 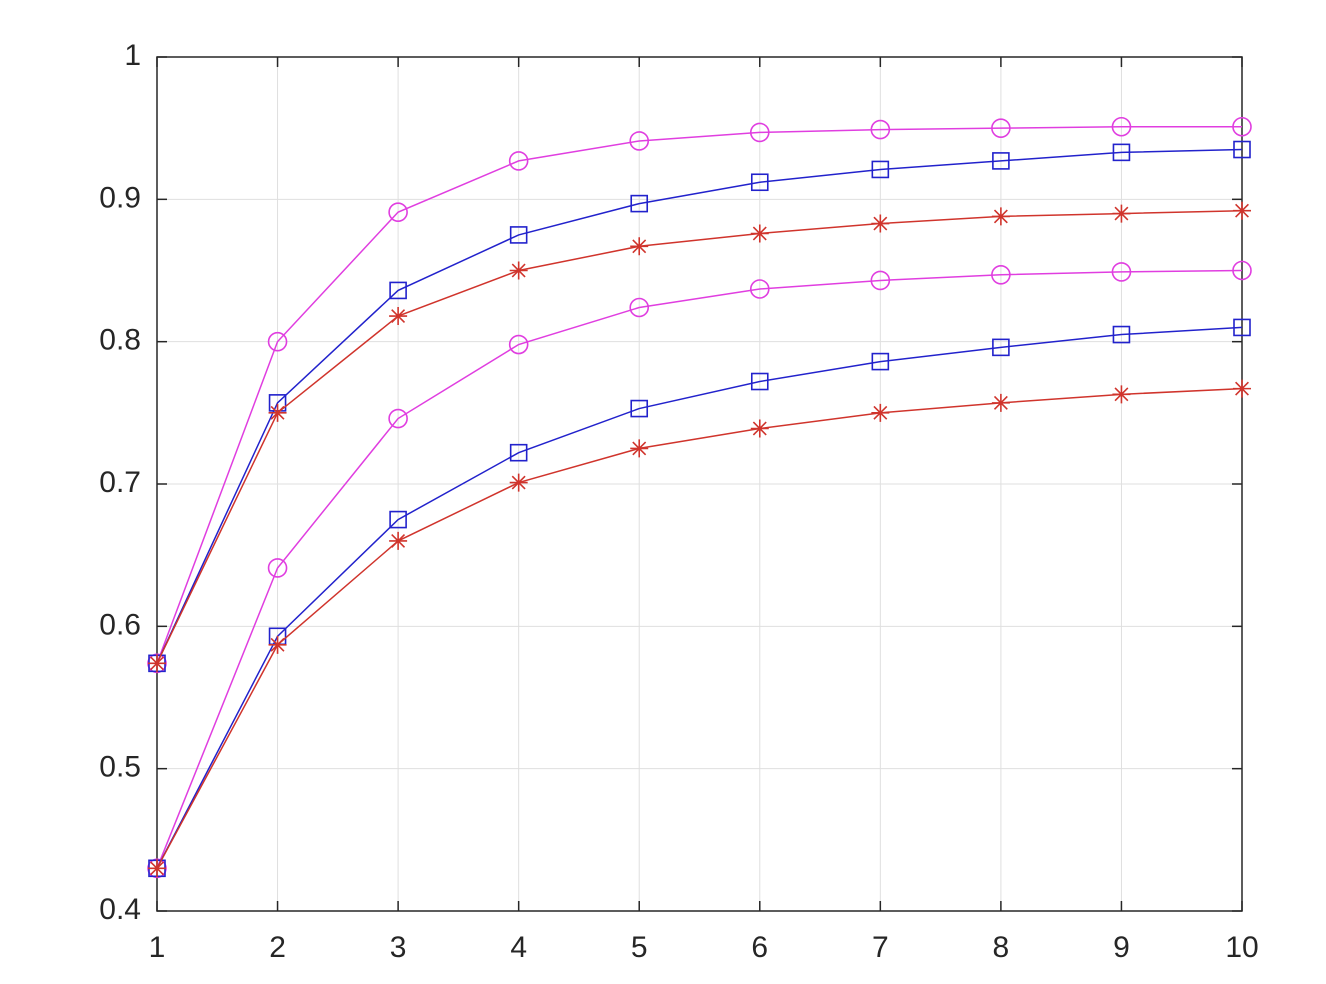 I want to click on x-tick-label: 7, so click(x=880, y=947).